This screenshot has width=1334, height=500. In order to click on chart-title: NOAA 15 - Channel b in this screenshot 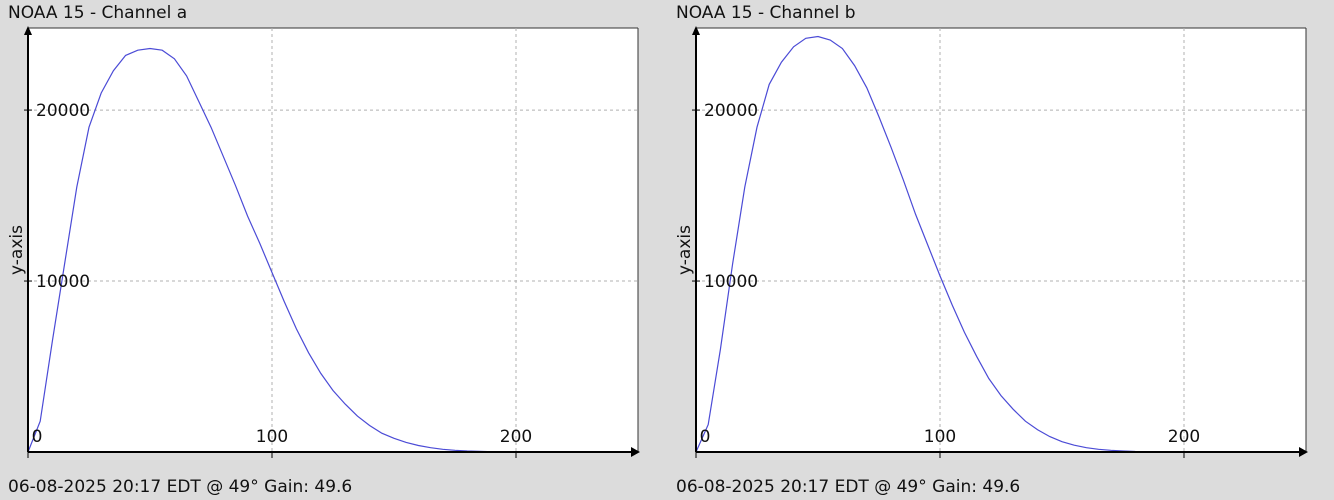, I will do `click(766, 13)`.